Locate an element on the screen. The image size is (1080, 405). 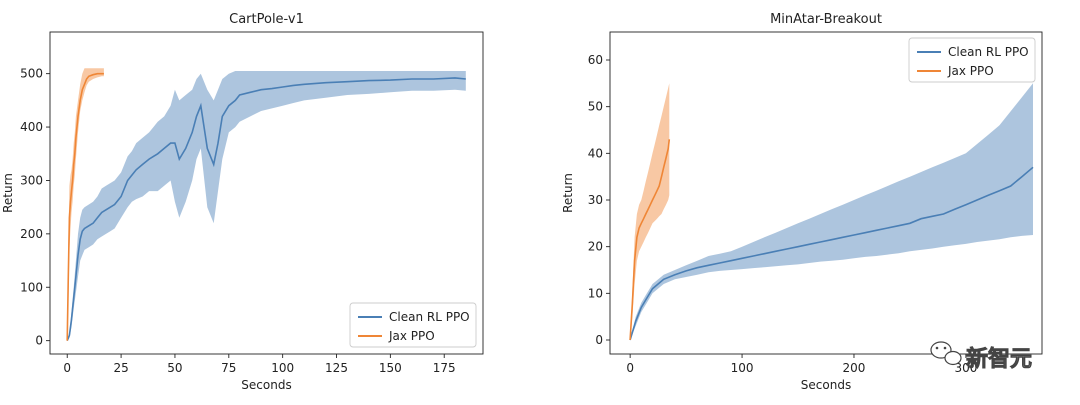
y-tick-label: 100 is located at coordinates (31, 287).